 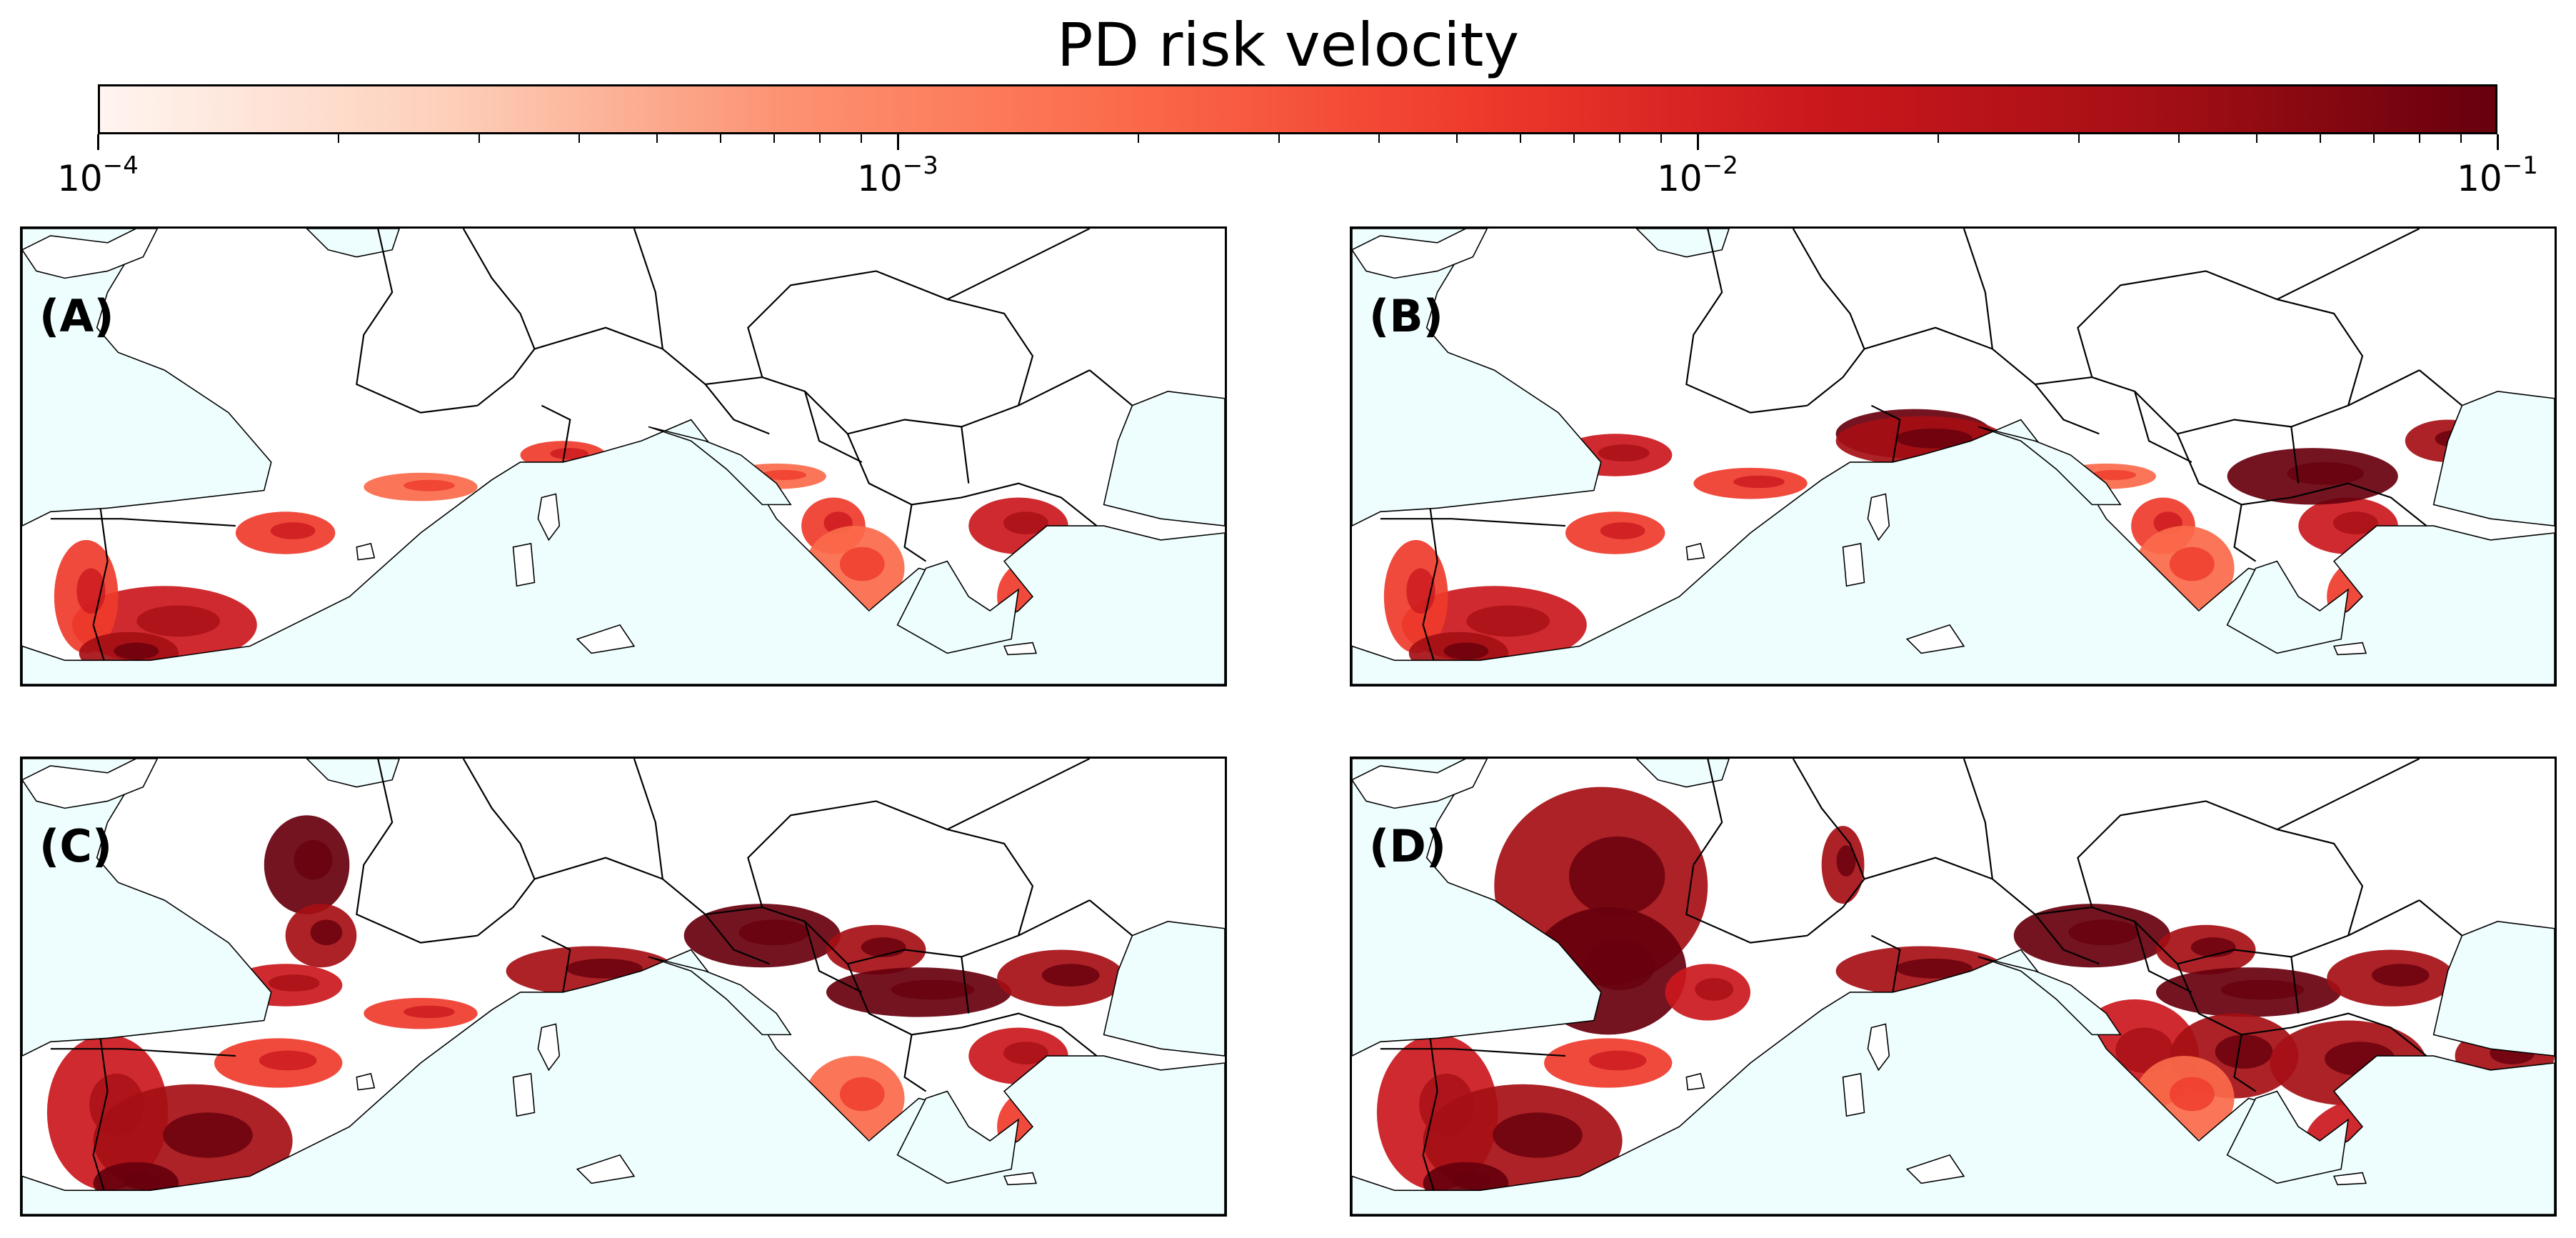 What do you see at coordinates (76, 846) in the screenshot?
I see `panel-label-c: (C)` at bounding box center [76, 846].